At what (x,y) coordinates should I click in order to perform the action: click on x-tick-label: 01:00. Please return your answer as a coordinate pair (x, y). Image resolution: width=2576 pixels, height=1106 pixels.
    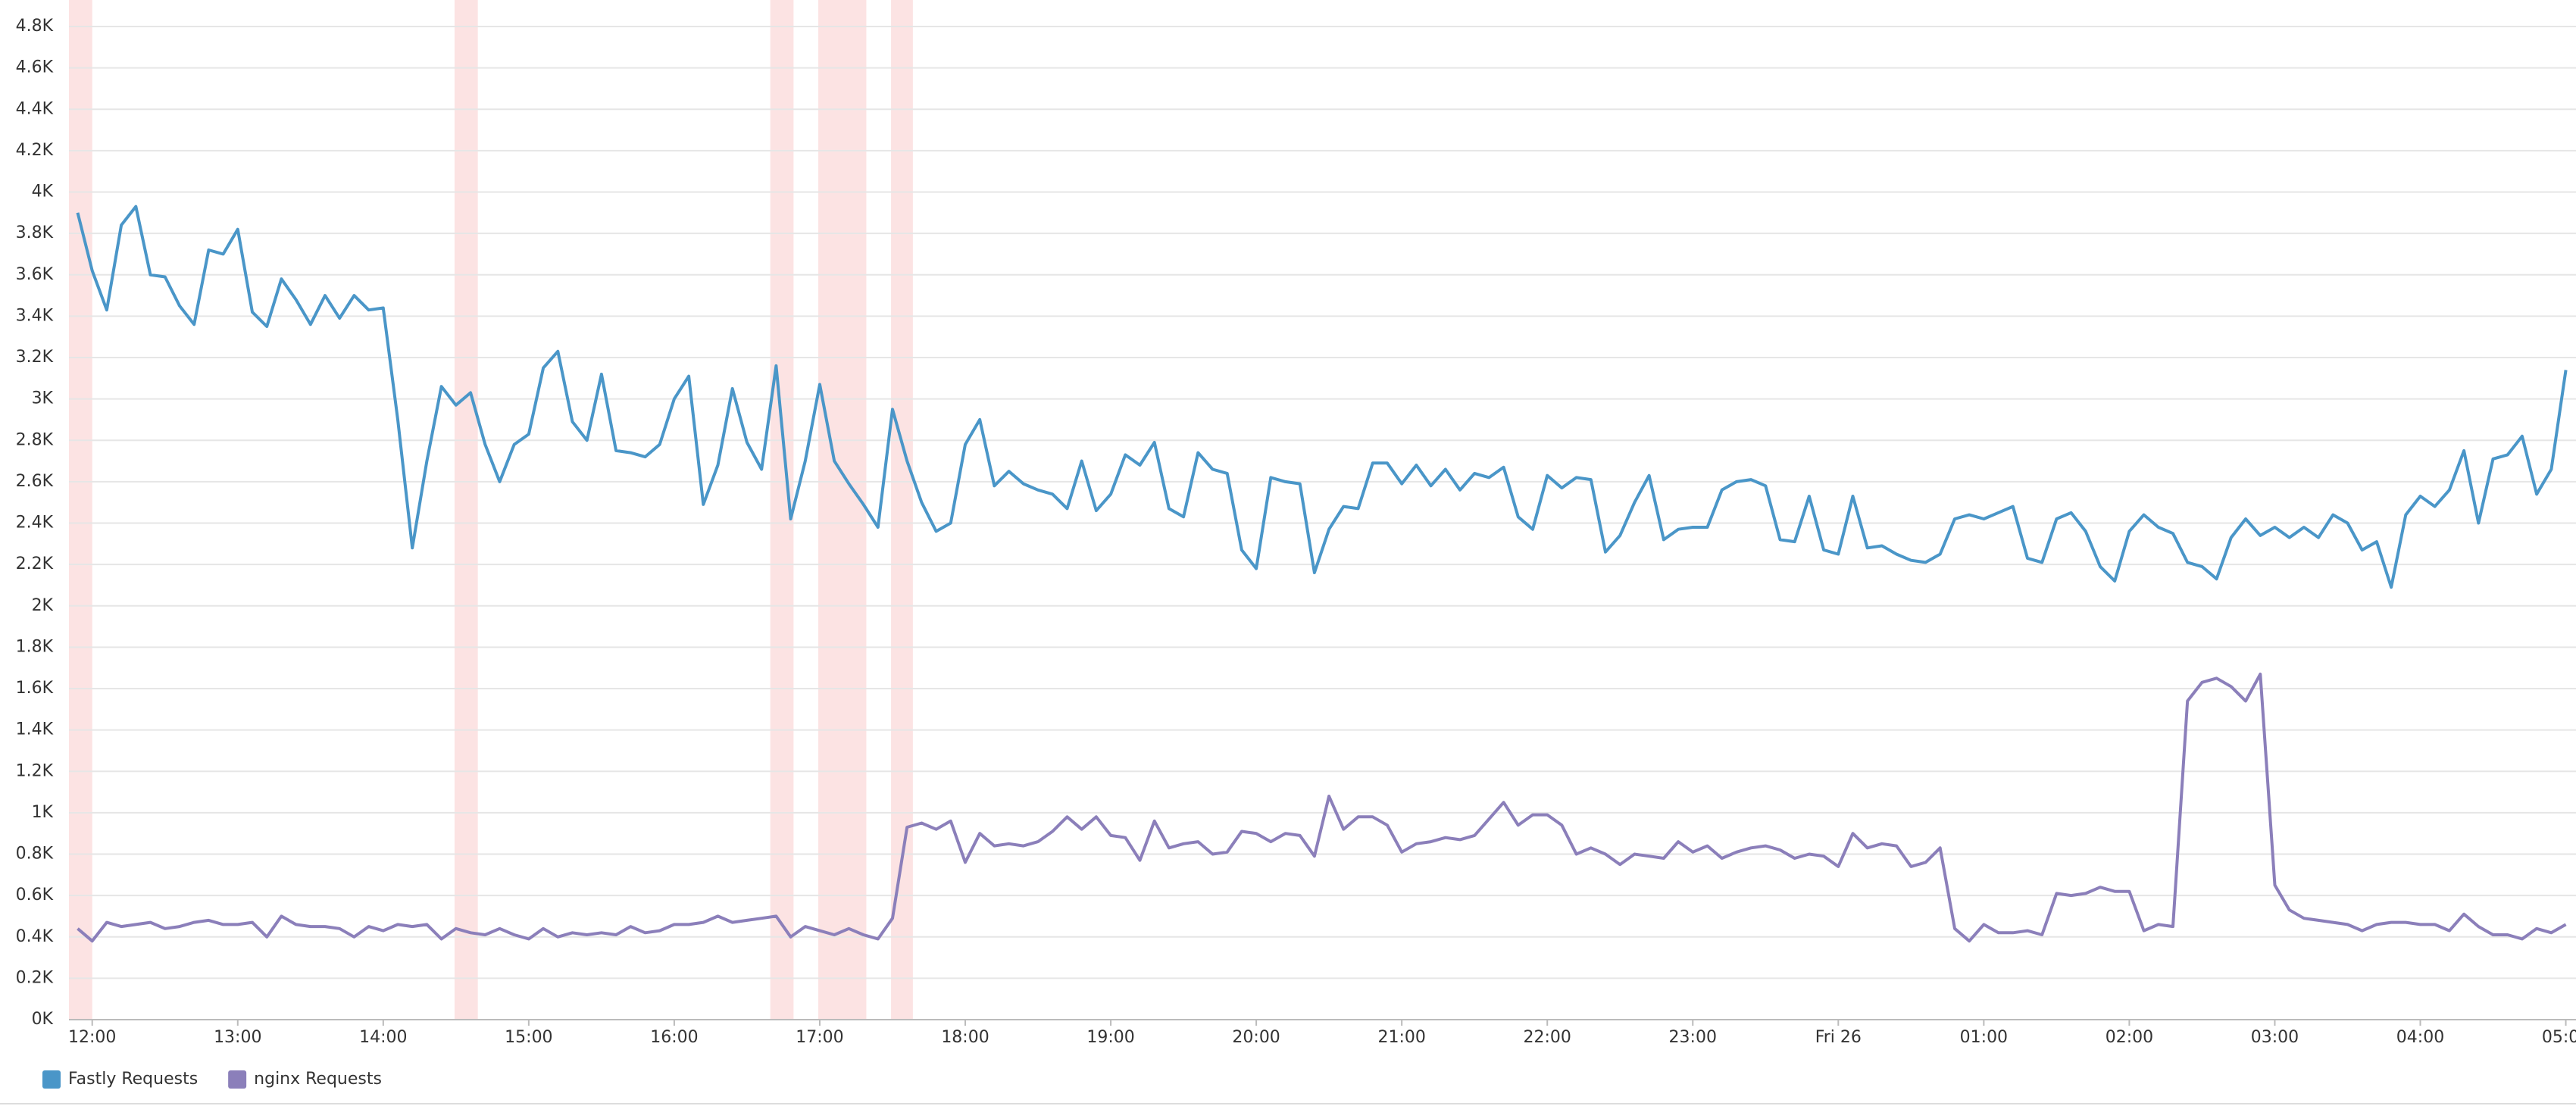
    Looking at the image, I should click on (1984, 1038).